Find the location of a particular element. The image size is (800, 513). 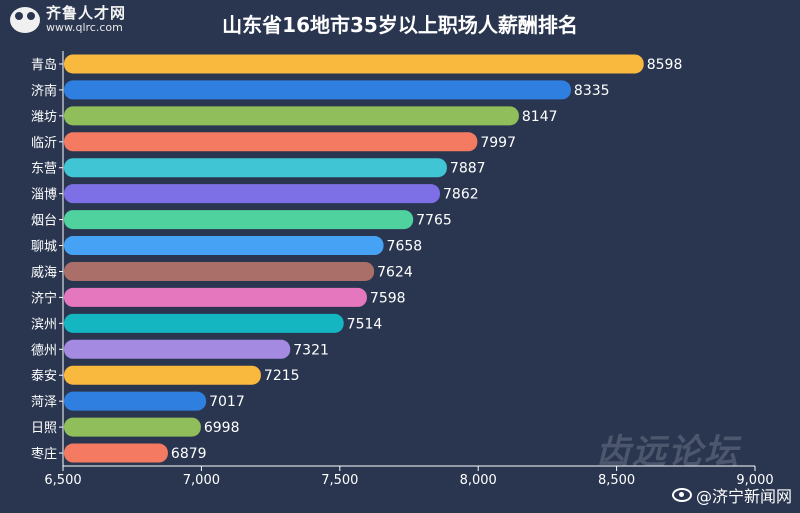

frog-logo-icon is located at coordinates (25, 19).